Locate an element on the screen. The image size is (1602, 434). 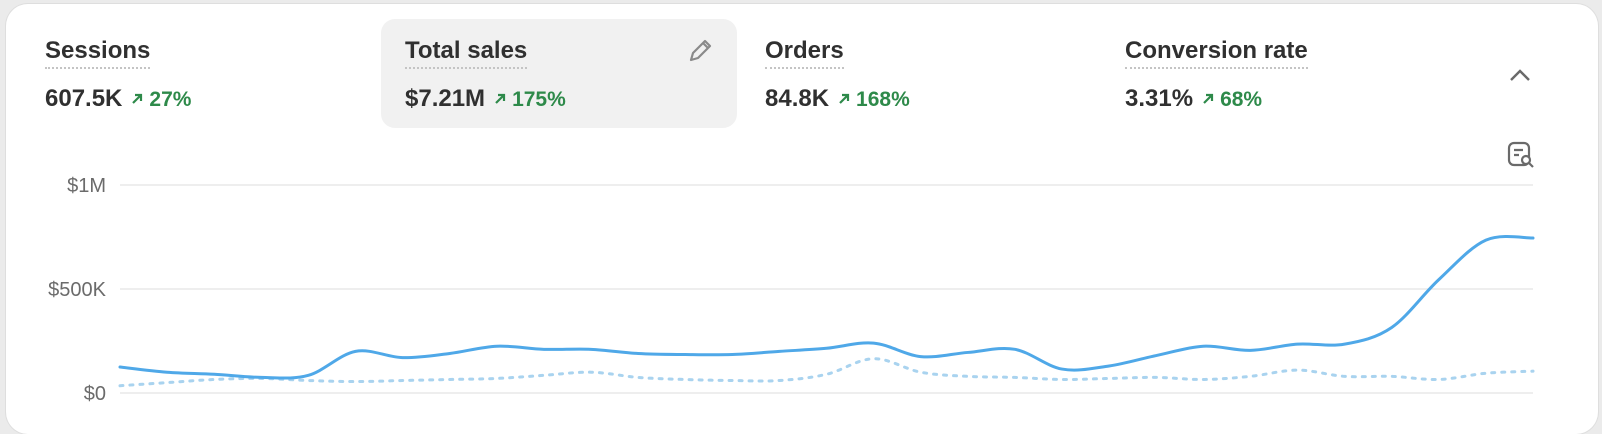
metric-tab: Orders 84.8K 168% is located at coordinates (919, 73).